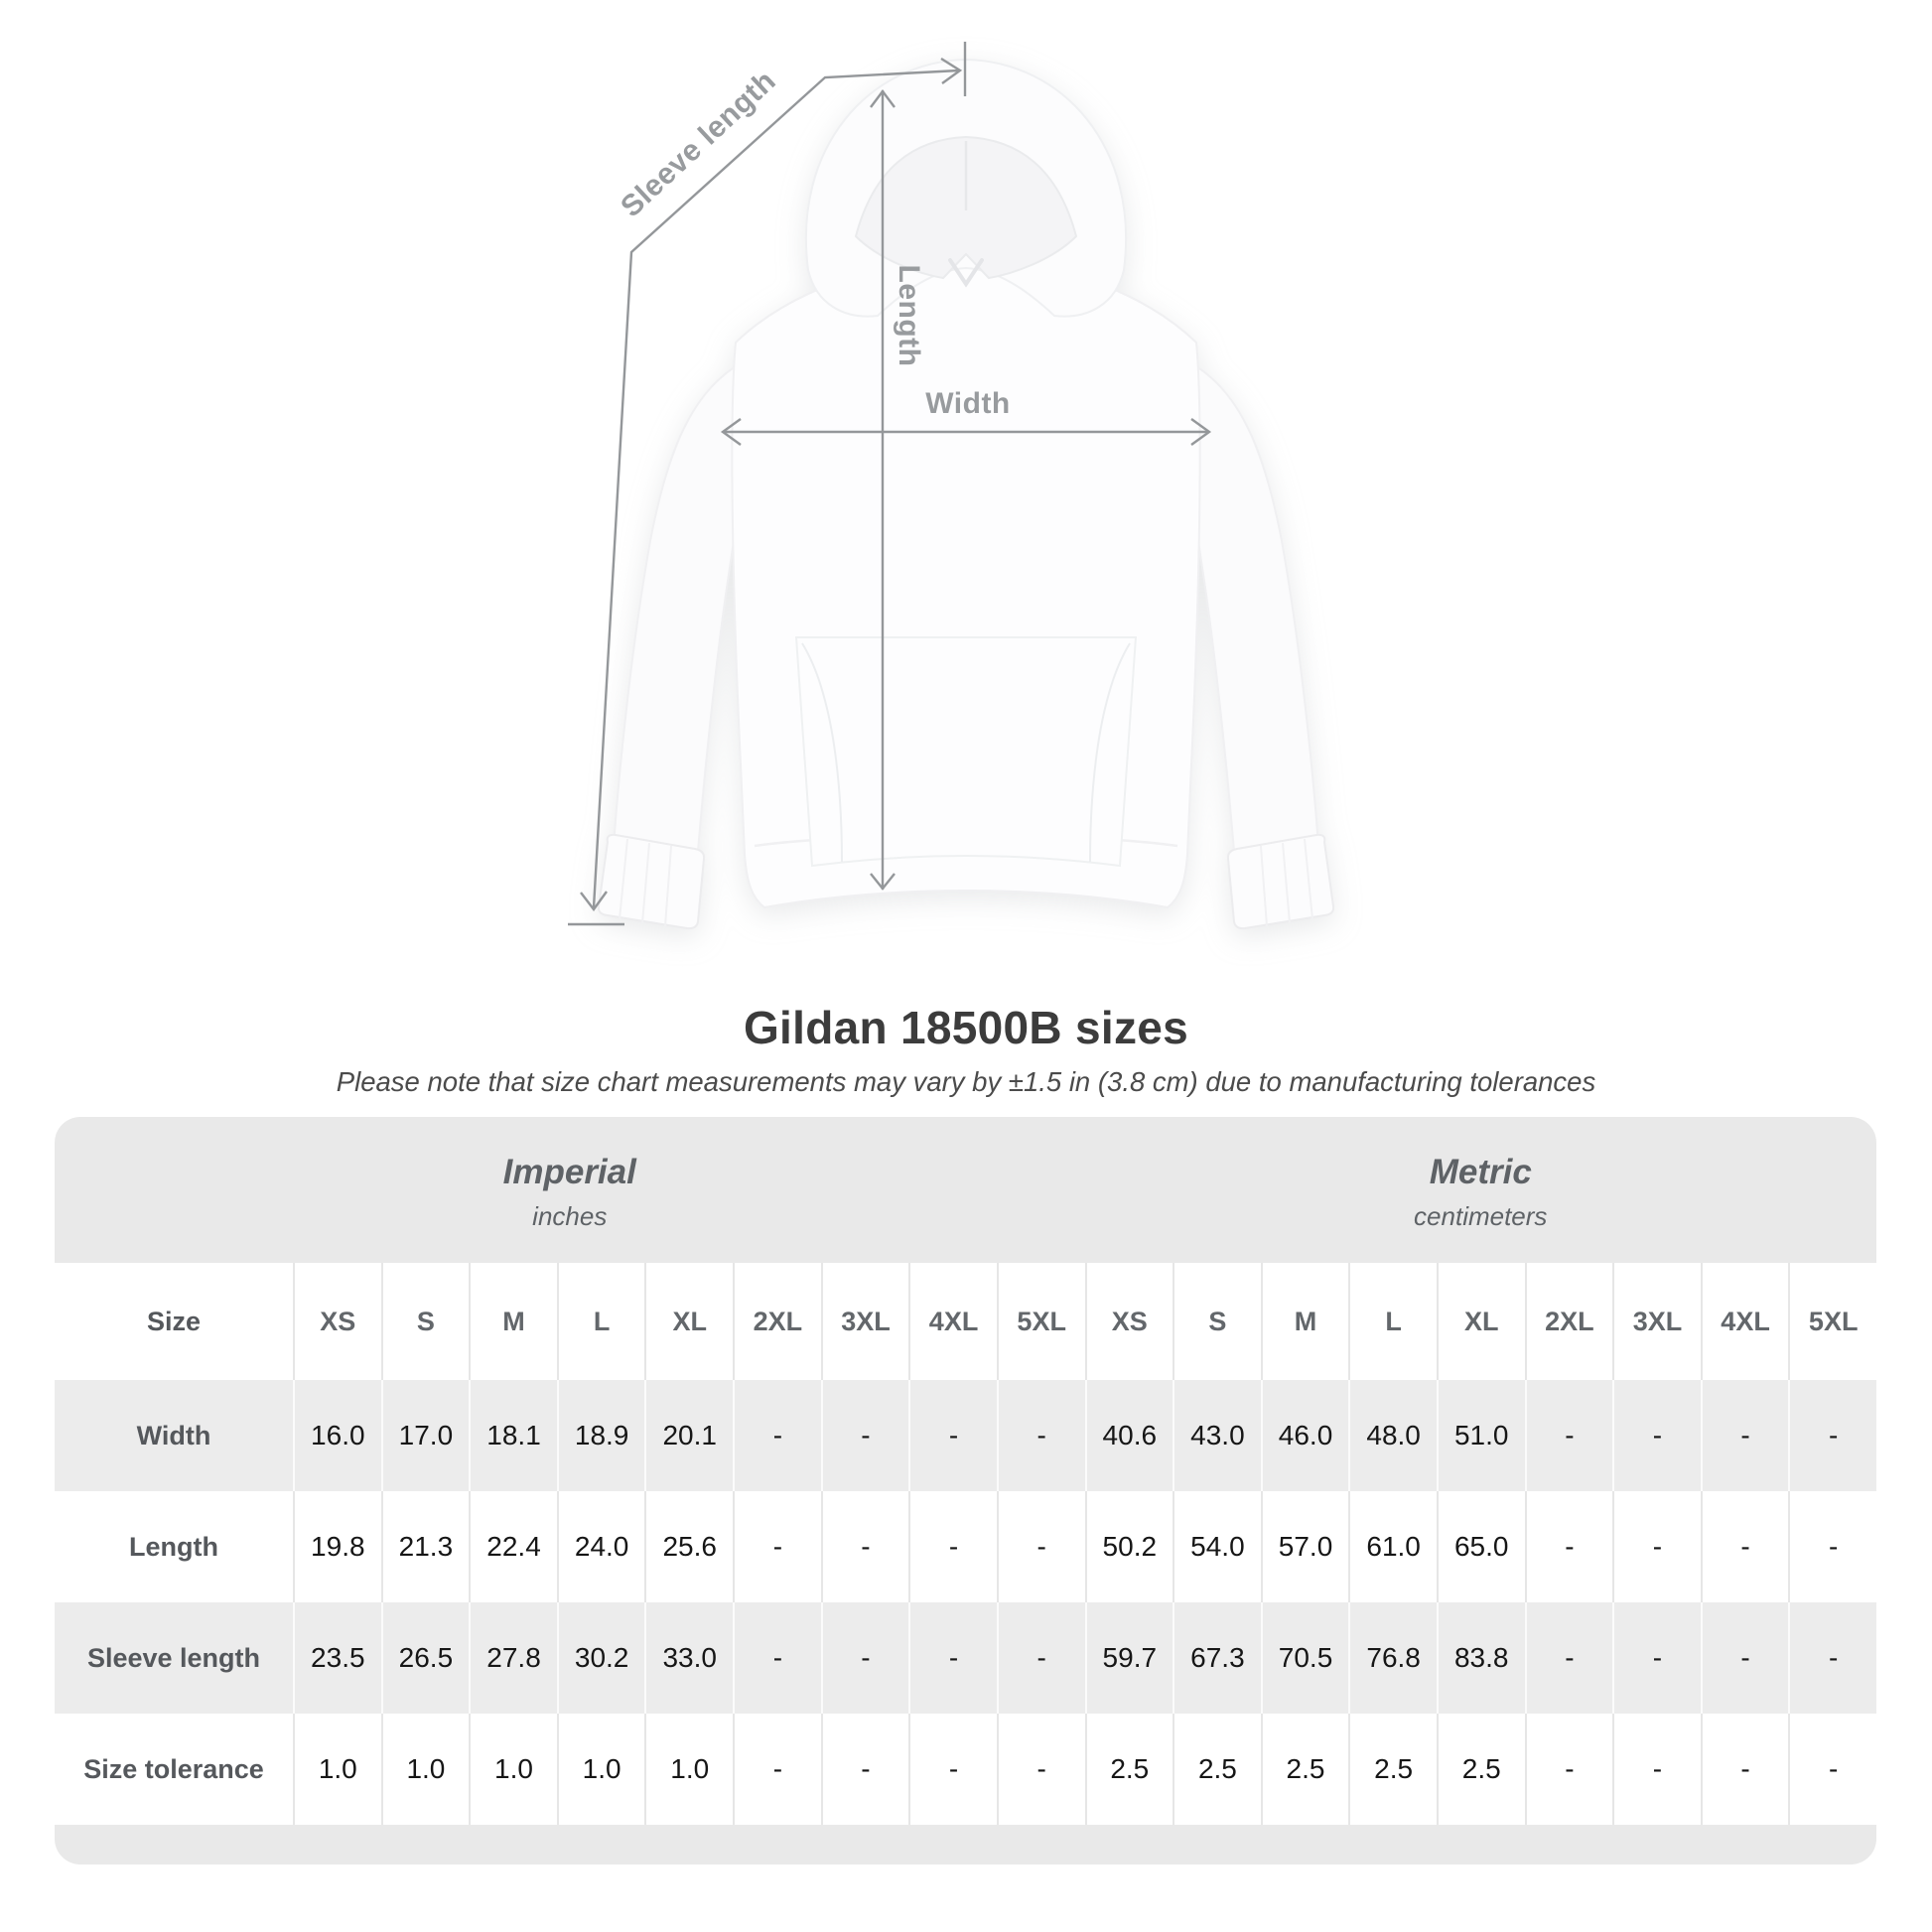 This screenshot has width=1932, height=1932. What do you see at coordinates (1217, 1547) in the screenshot?
I see `size-value-cell: 54.0` at bounding box center [1217, 1547].